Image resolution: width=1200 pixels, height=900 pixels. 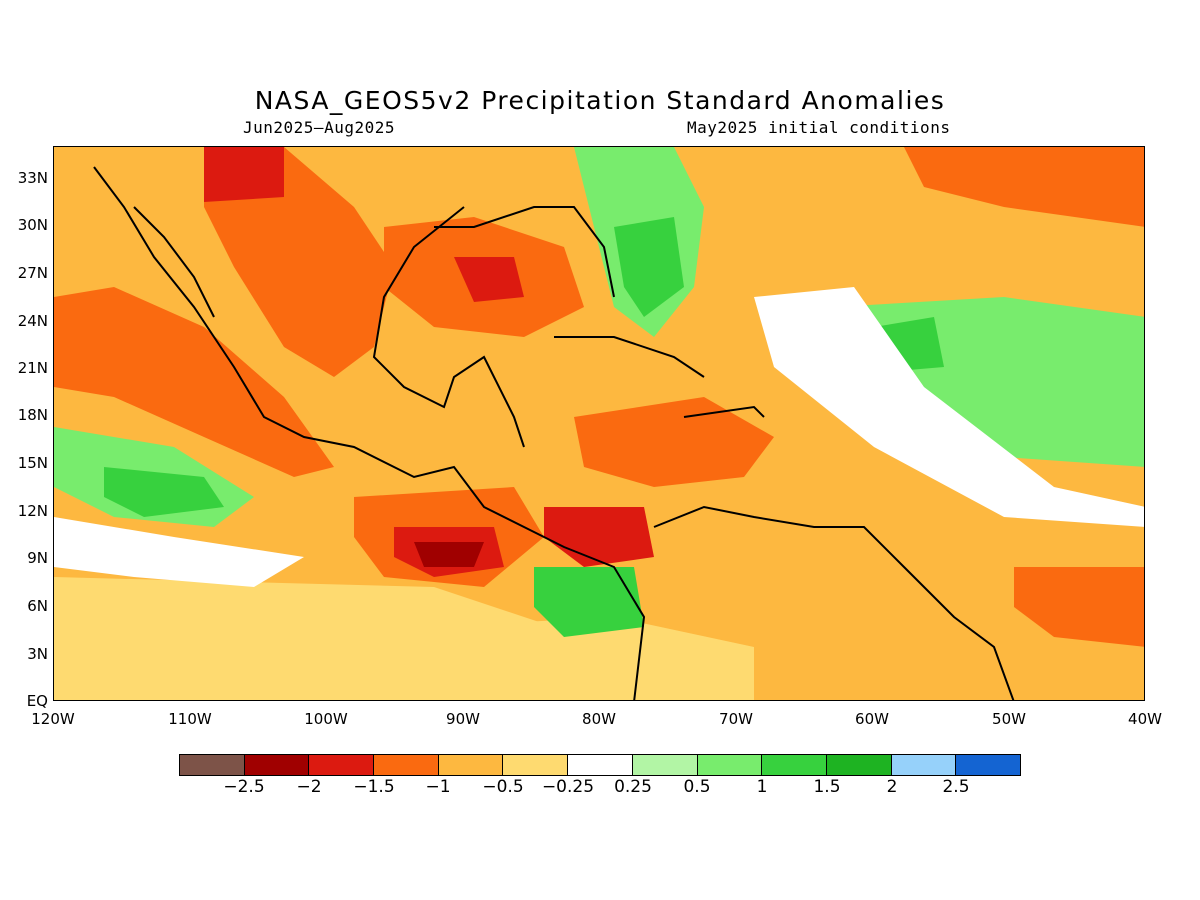 What do you see at coordinates (194, 382) in the screenshot?
I see `mexico-west-anomaly` at bounding box center [194, 382].